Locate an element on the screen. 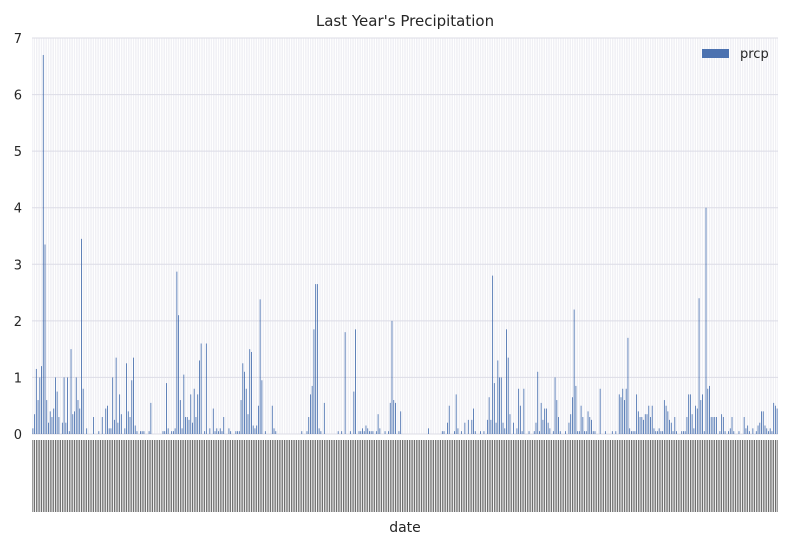  legend-label: prcp is located at coordinates (754, 54).